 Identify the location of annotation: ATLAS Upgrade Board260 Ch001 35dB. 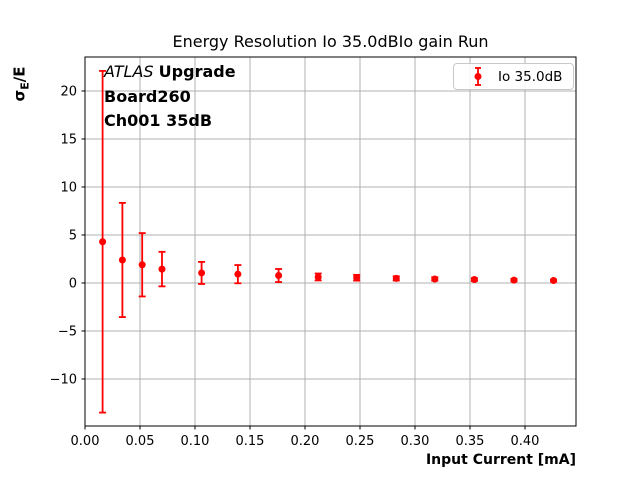
(170, 97).